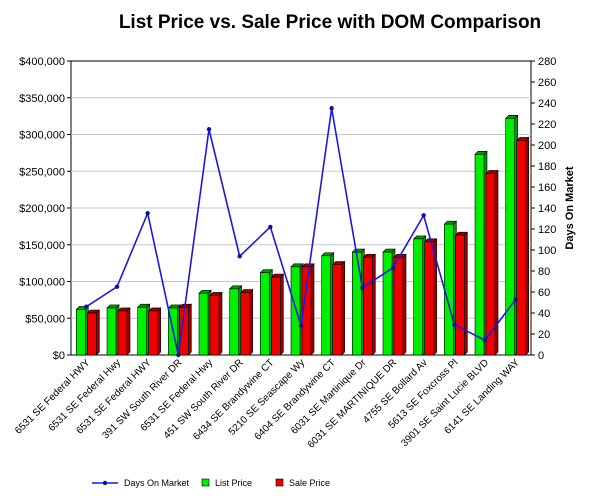 The width and height of the screenshot is (600, 499). I want to click on y2-tick-label: 280, so click(547, 62).